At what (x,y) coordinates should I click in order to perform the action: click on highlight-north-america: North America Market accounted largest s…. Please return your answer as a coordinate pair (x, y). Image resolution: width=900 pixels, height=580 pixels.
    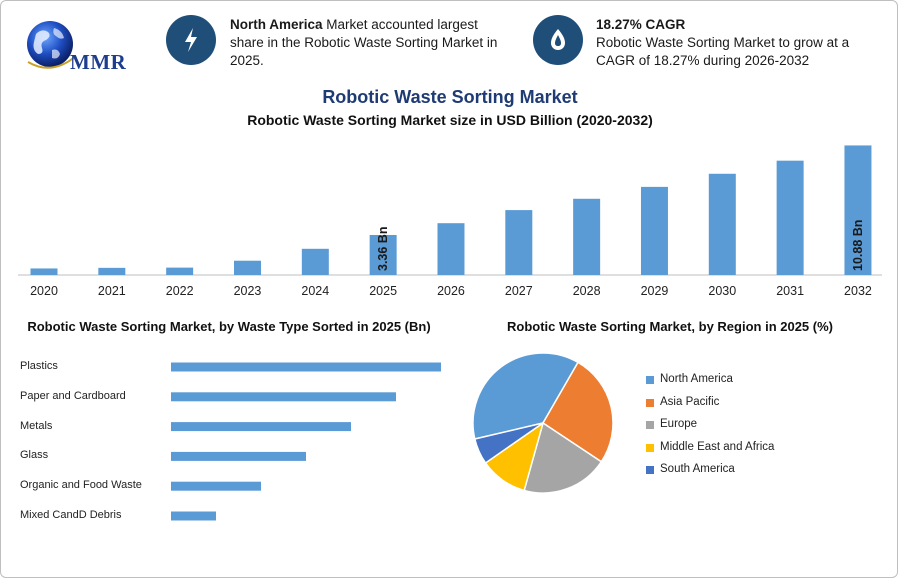
    Looking at the image, I should click on (372, 43).